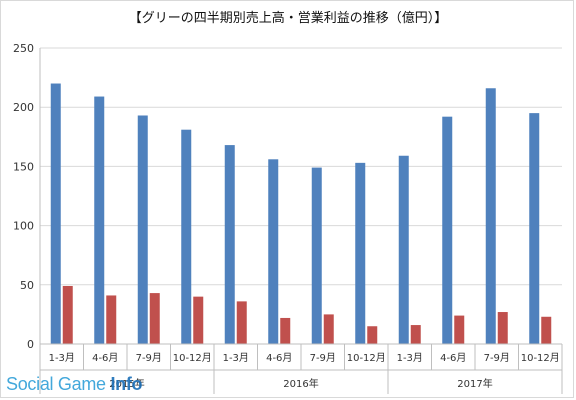  I want to click on chart-title: 【グリーの四半期別売上高・営業利益の推移（億円）】, so click(288, 18).